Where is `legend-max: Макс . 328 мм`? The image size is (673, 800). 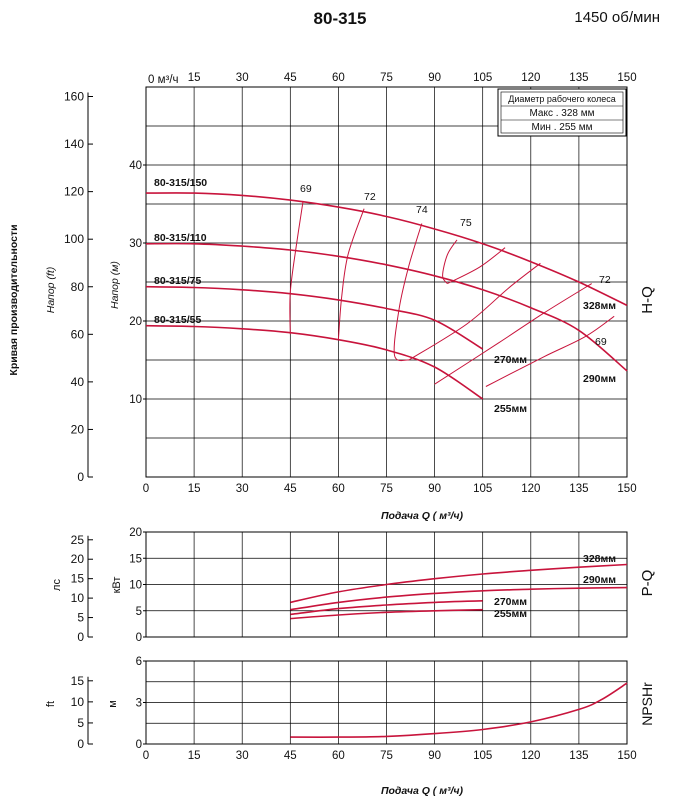
legend-max: Макс . 328 мм is located at coordinates (561, 113).